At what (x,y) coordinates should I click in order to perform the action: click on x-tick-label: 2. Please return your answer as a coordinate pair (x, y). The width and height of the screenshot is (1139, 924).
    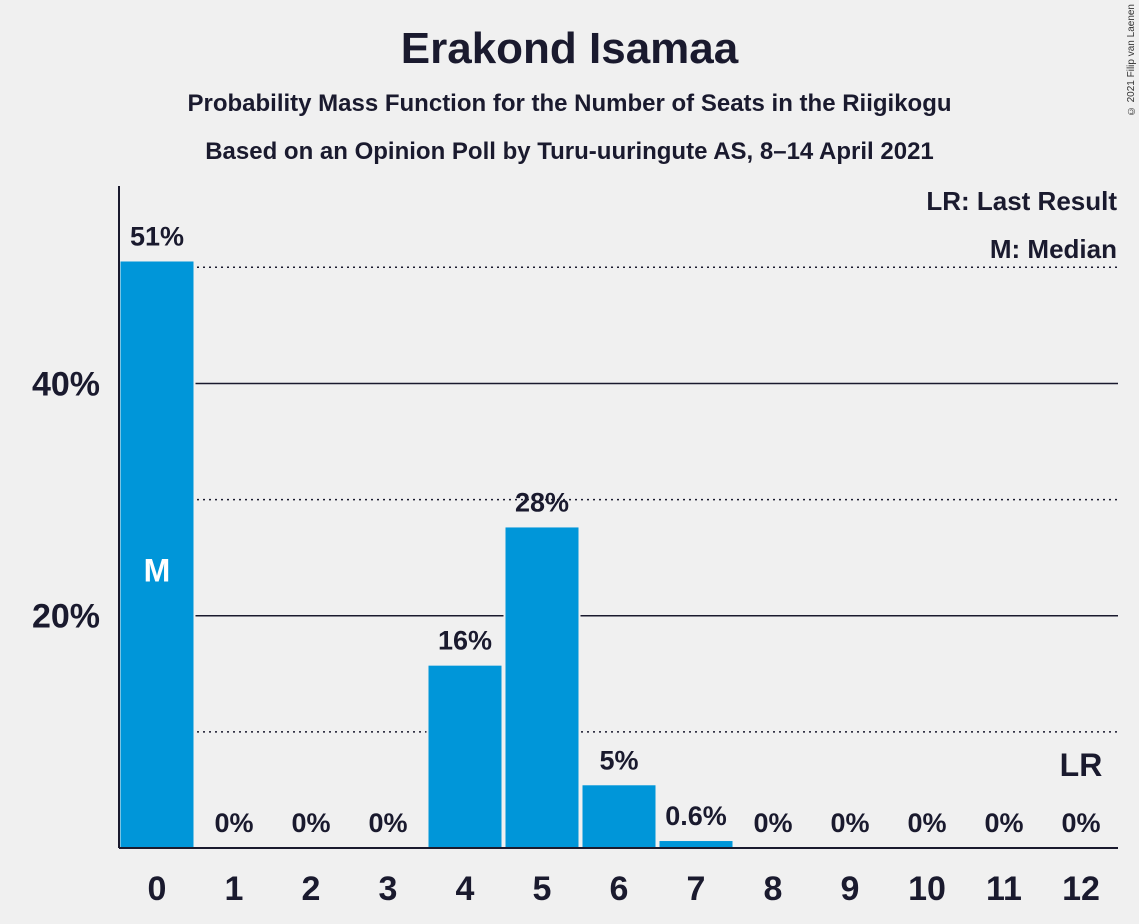
    Looking at the image, I should click on (311, 889).